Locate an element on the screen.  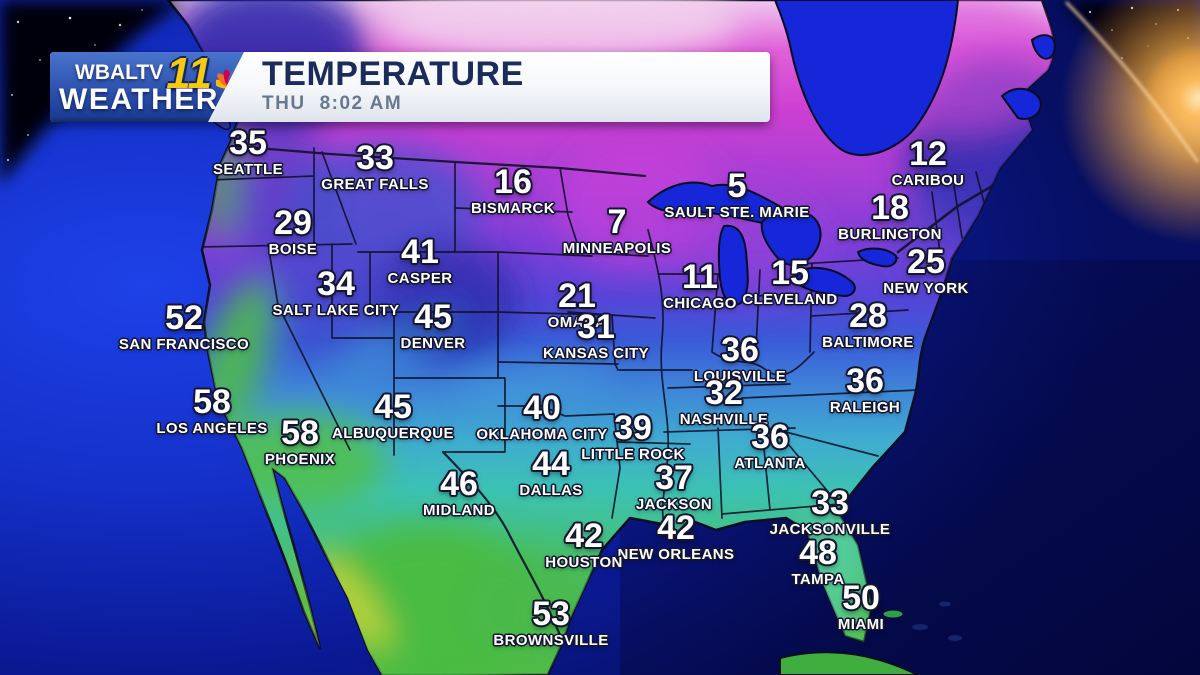
gulf-of-st-lawrence is located at coordinates (1028, 77).